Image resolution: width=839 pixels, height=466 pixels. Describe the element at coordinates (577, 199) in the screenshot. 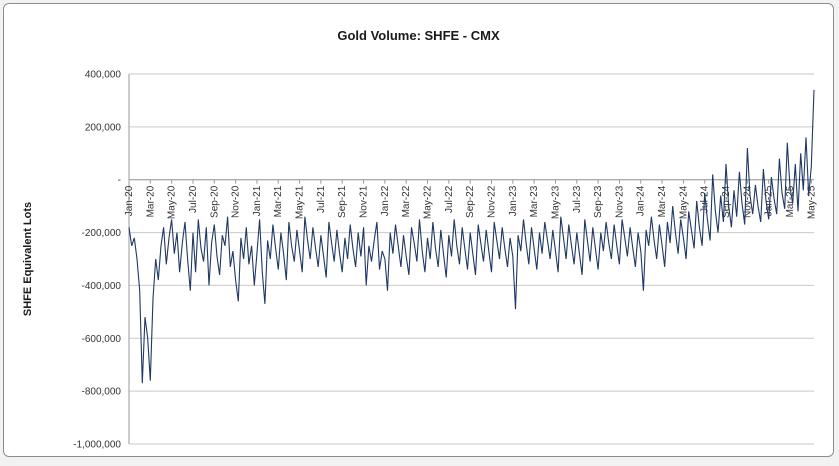

I see `x-tick-label: Jul-23` at that location.